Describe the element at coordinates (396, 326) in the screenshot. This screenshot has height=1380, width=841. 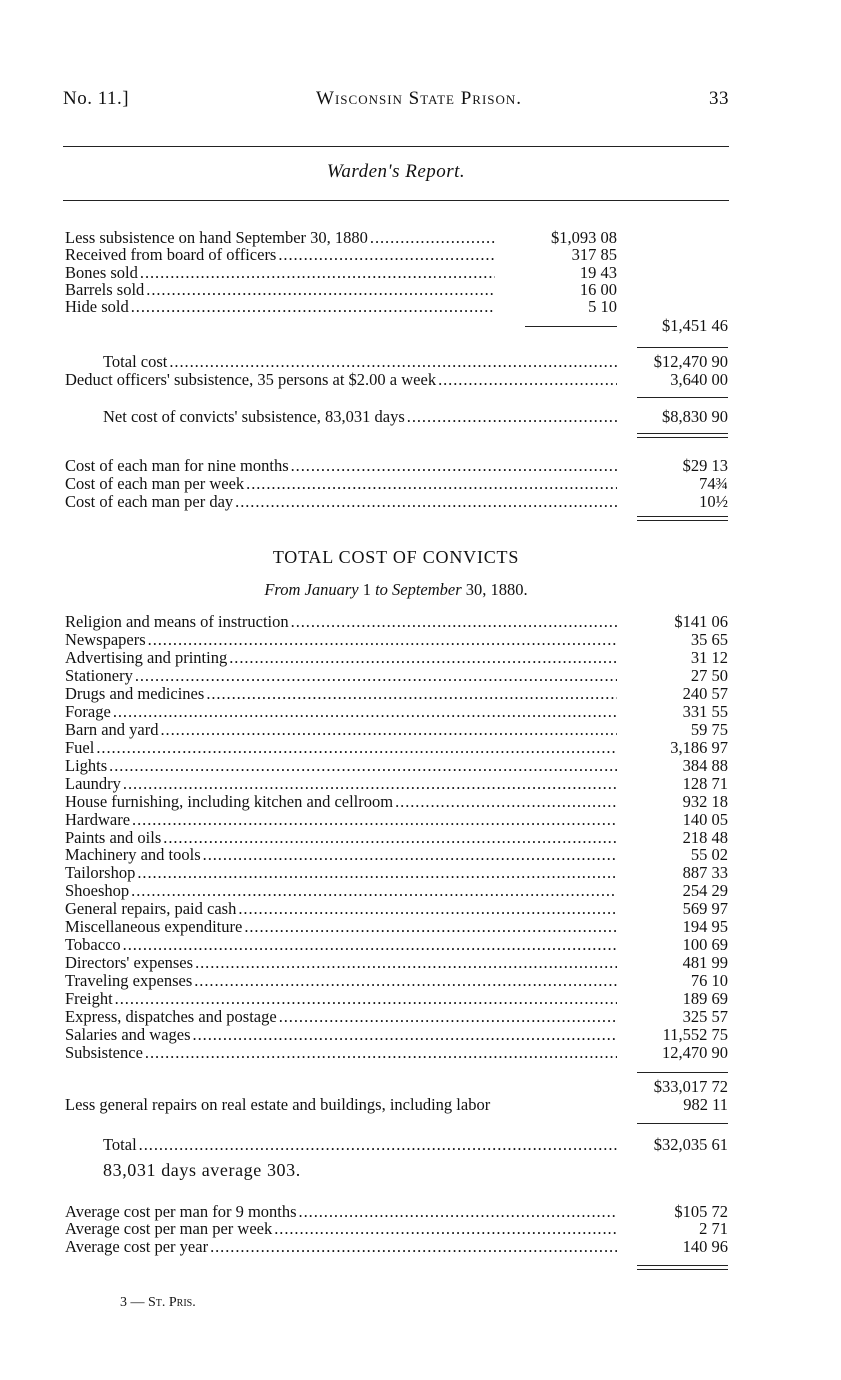
I see `subsistence-subtotal-row: $1,451 46` at that location.